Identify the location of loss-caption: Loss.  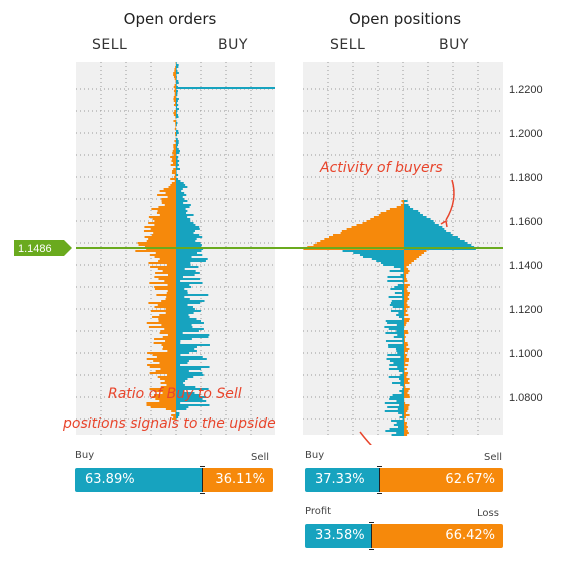
(488, 513).